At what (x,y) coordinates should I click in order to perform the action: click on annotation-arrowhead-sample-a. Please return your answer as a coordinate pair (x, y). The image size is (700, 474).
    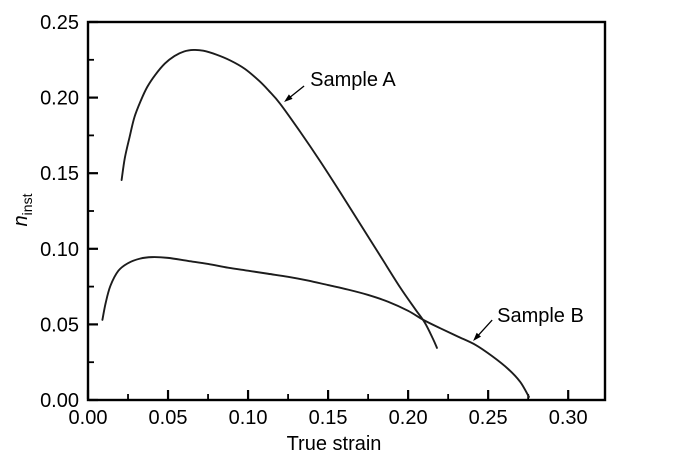
    Looking at the image, I should click on (288, 98).